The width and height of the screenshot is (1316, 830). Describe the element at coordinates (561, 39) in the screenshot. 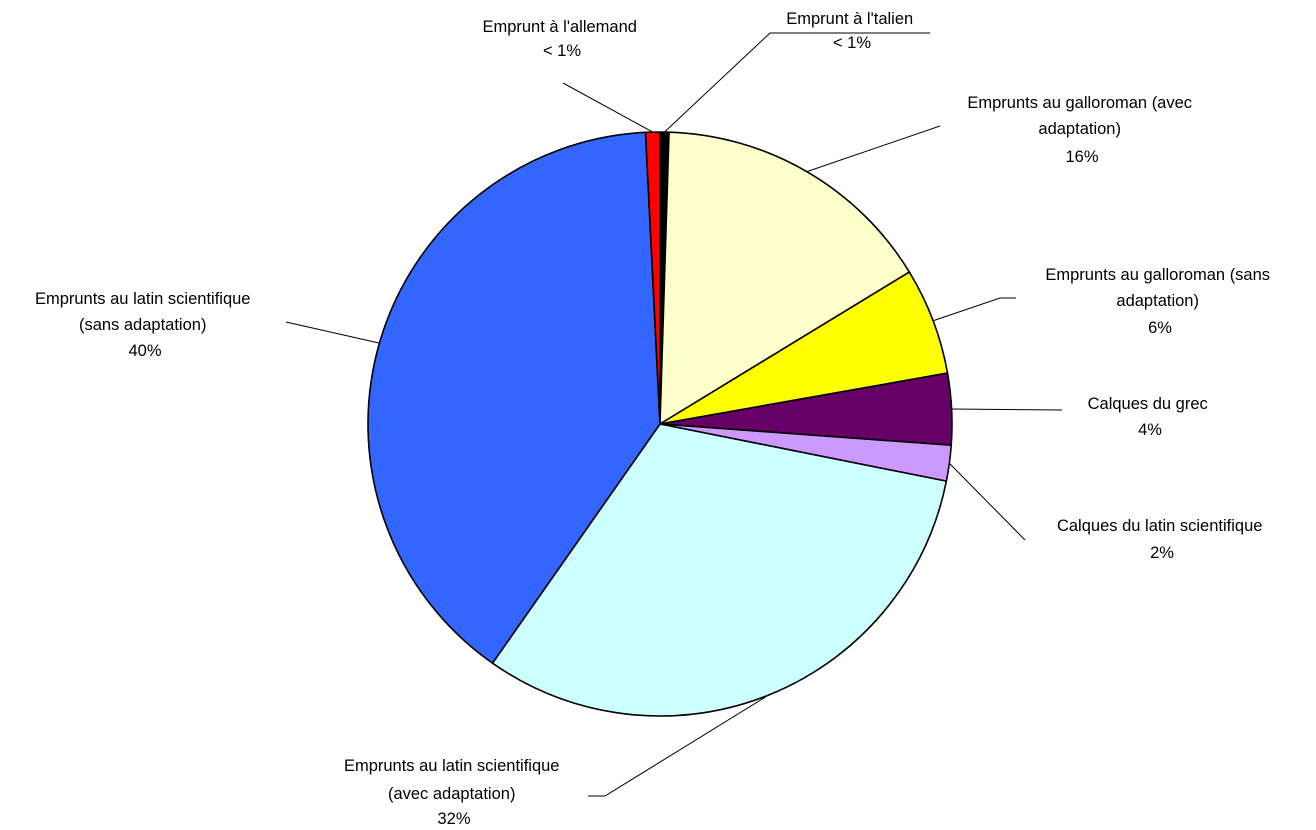

I see `slice-label-allemand: Emprunt à l'allemand < 1%` at that location.